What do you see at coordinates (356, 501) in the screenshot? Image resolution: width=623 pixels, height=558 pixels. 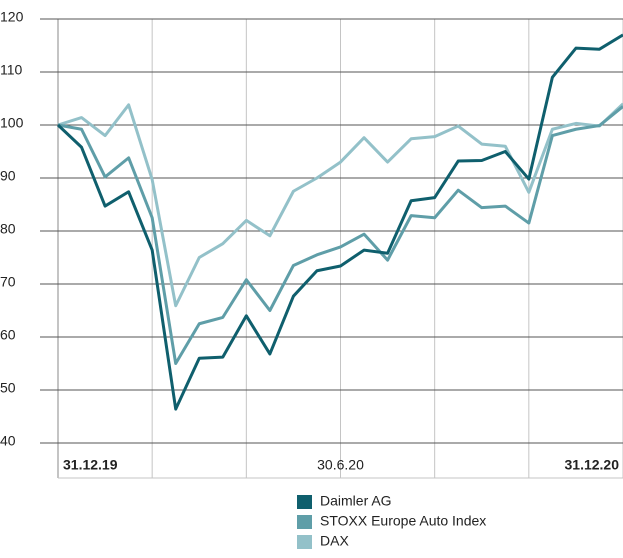 I see `legend-label: Daimler AG` at bounding box center [356, 501].